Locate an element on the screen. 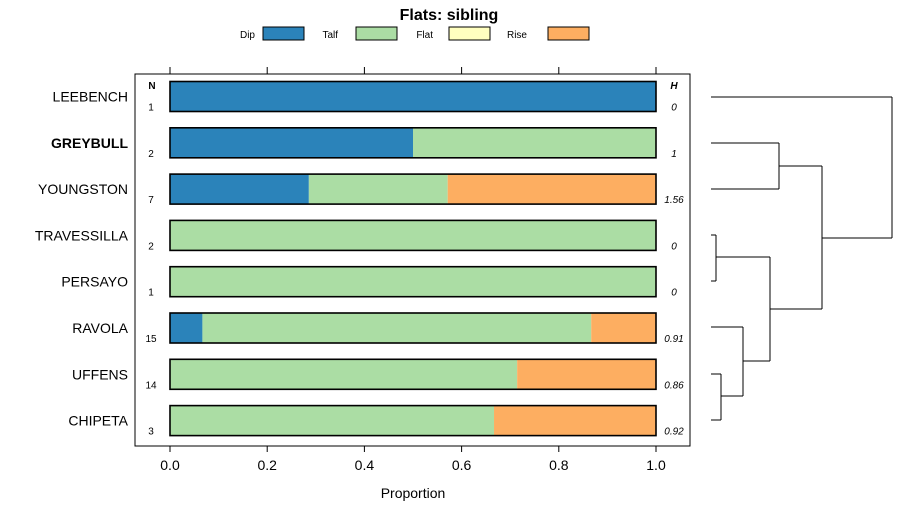  bar-outline-travessilla is located at coordinates (413, 235).